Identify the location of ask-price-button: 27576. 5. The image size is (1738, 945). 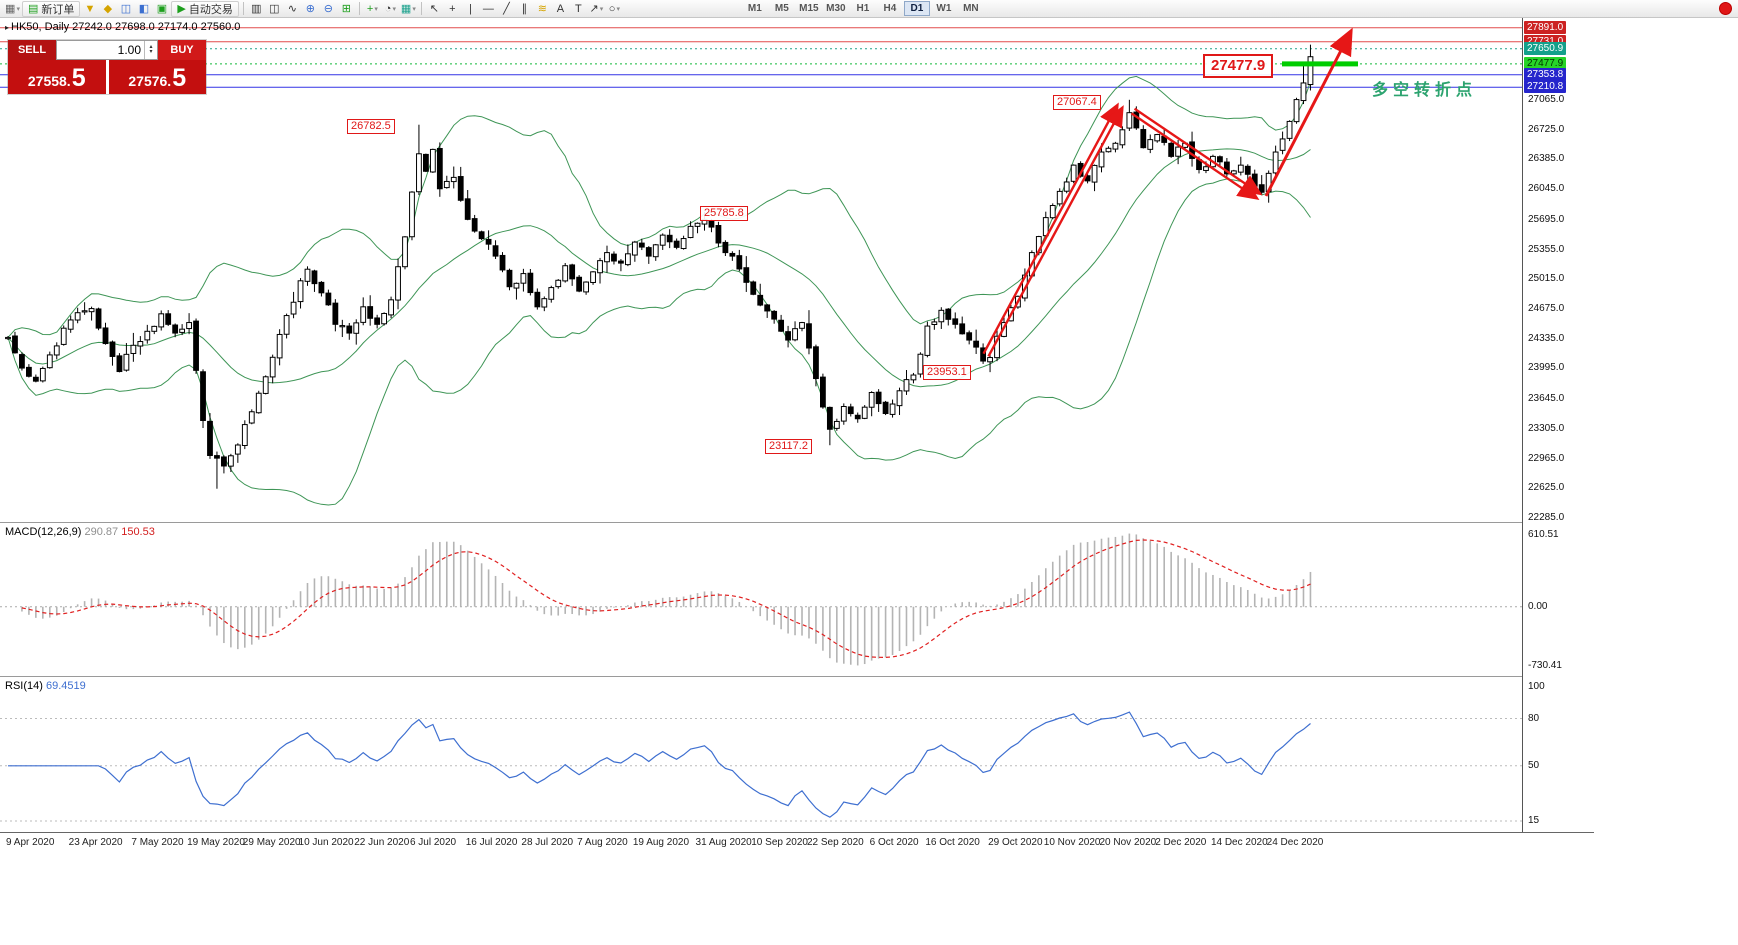
(157, 77).